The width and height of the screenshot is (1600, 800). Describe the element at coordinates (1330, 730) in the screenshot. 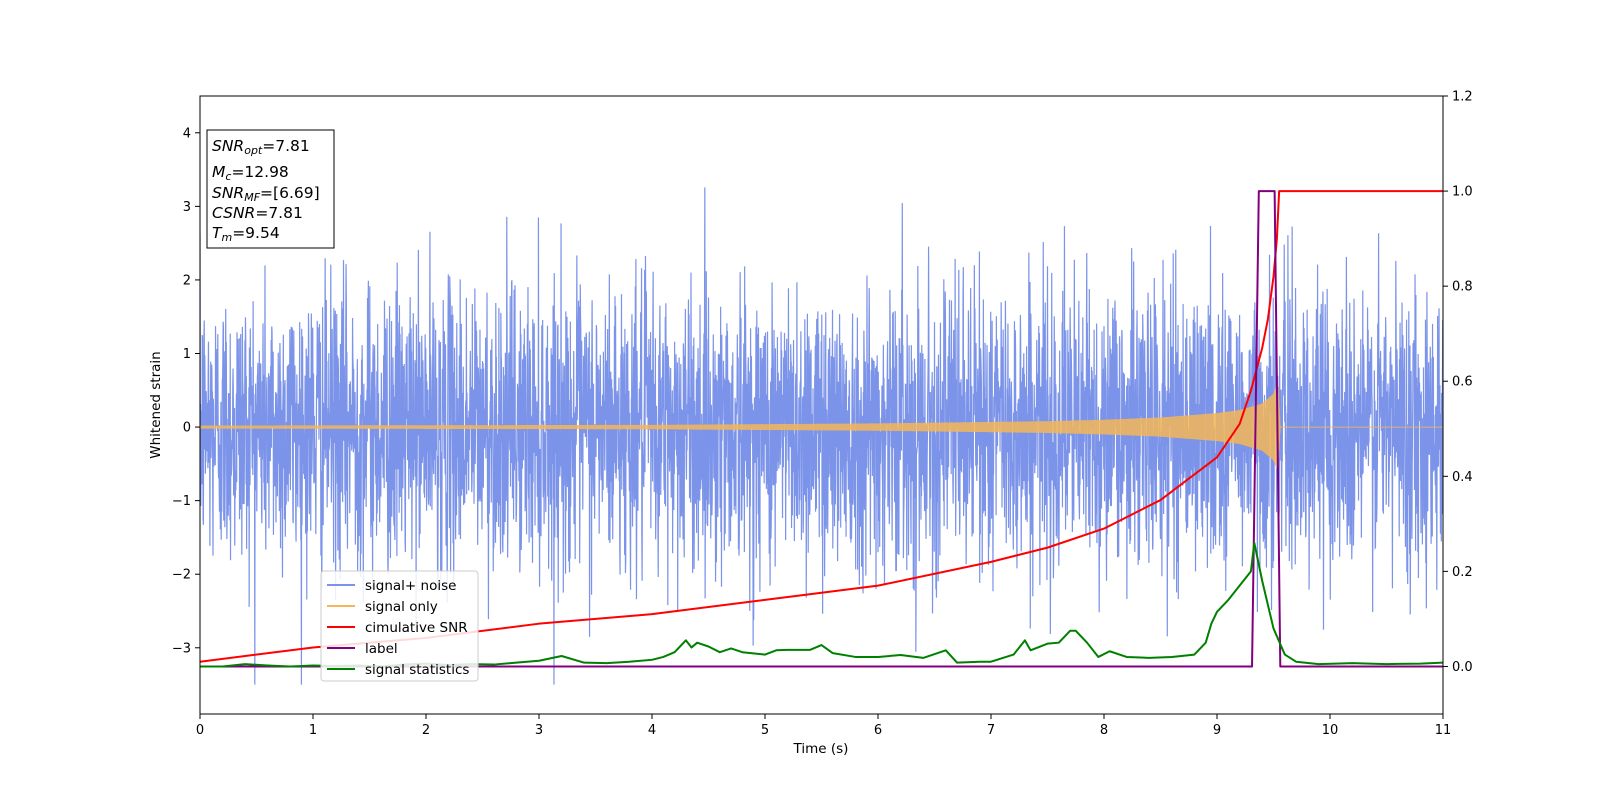

I see `x-tick-label: 10` at that location.